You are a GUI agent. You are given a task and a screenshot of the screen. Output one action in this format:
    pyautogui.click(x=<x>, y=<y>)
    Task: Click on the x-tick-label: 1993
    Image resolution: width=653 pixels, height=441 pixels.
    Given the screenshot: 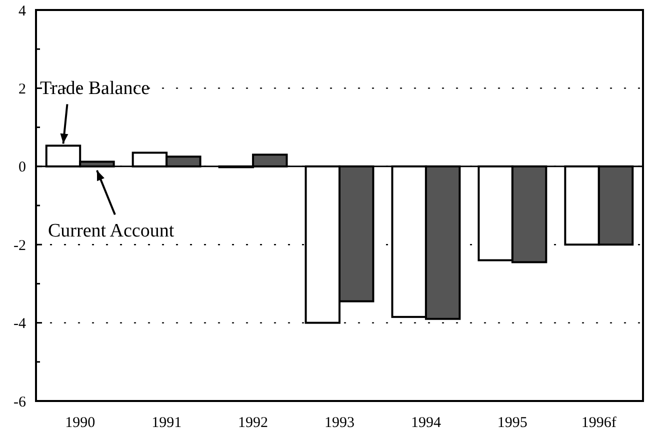 What is the action you would take?
    pyautogui.click(x=339, y=423)
    